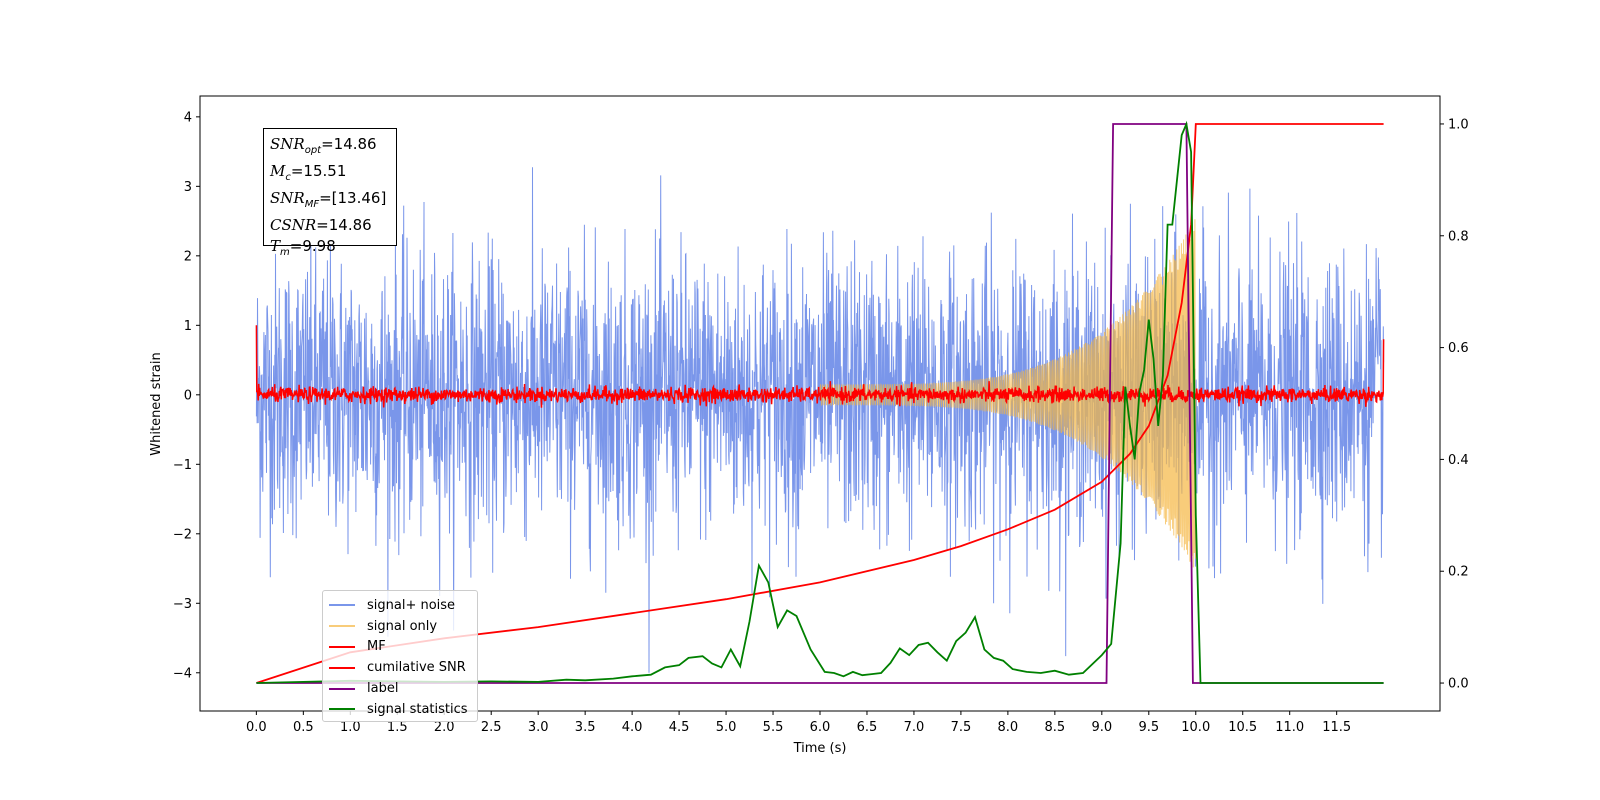 This screenshot has width=1600, height=800. Describe the element at coordinates (188, 117) in the screenshot. I see `y-tick-label: 4` at that location.